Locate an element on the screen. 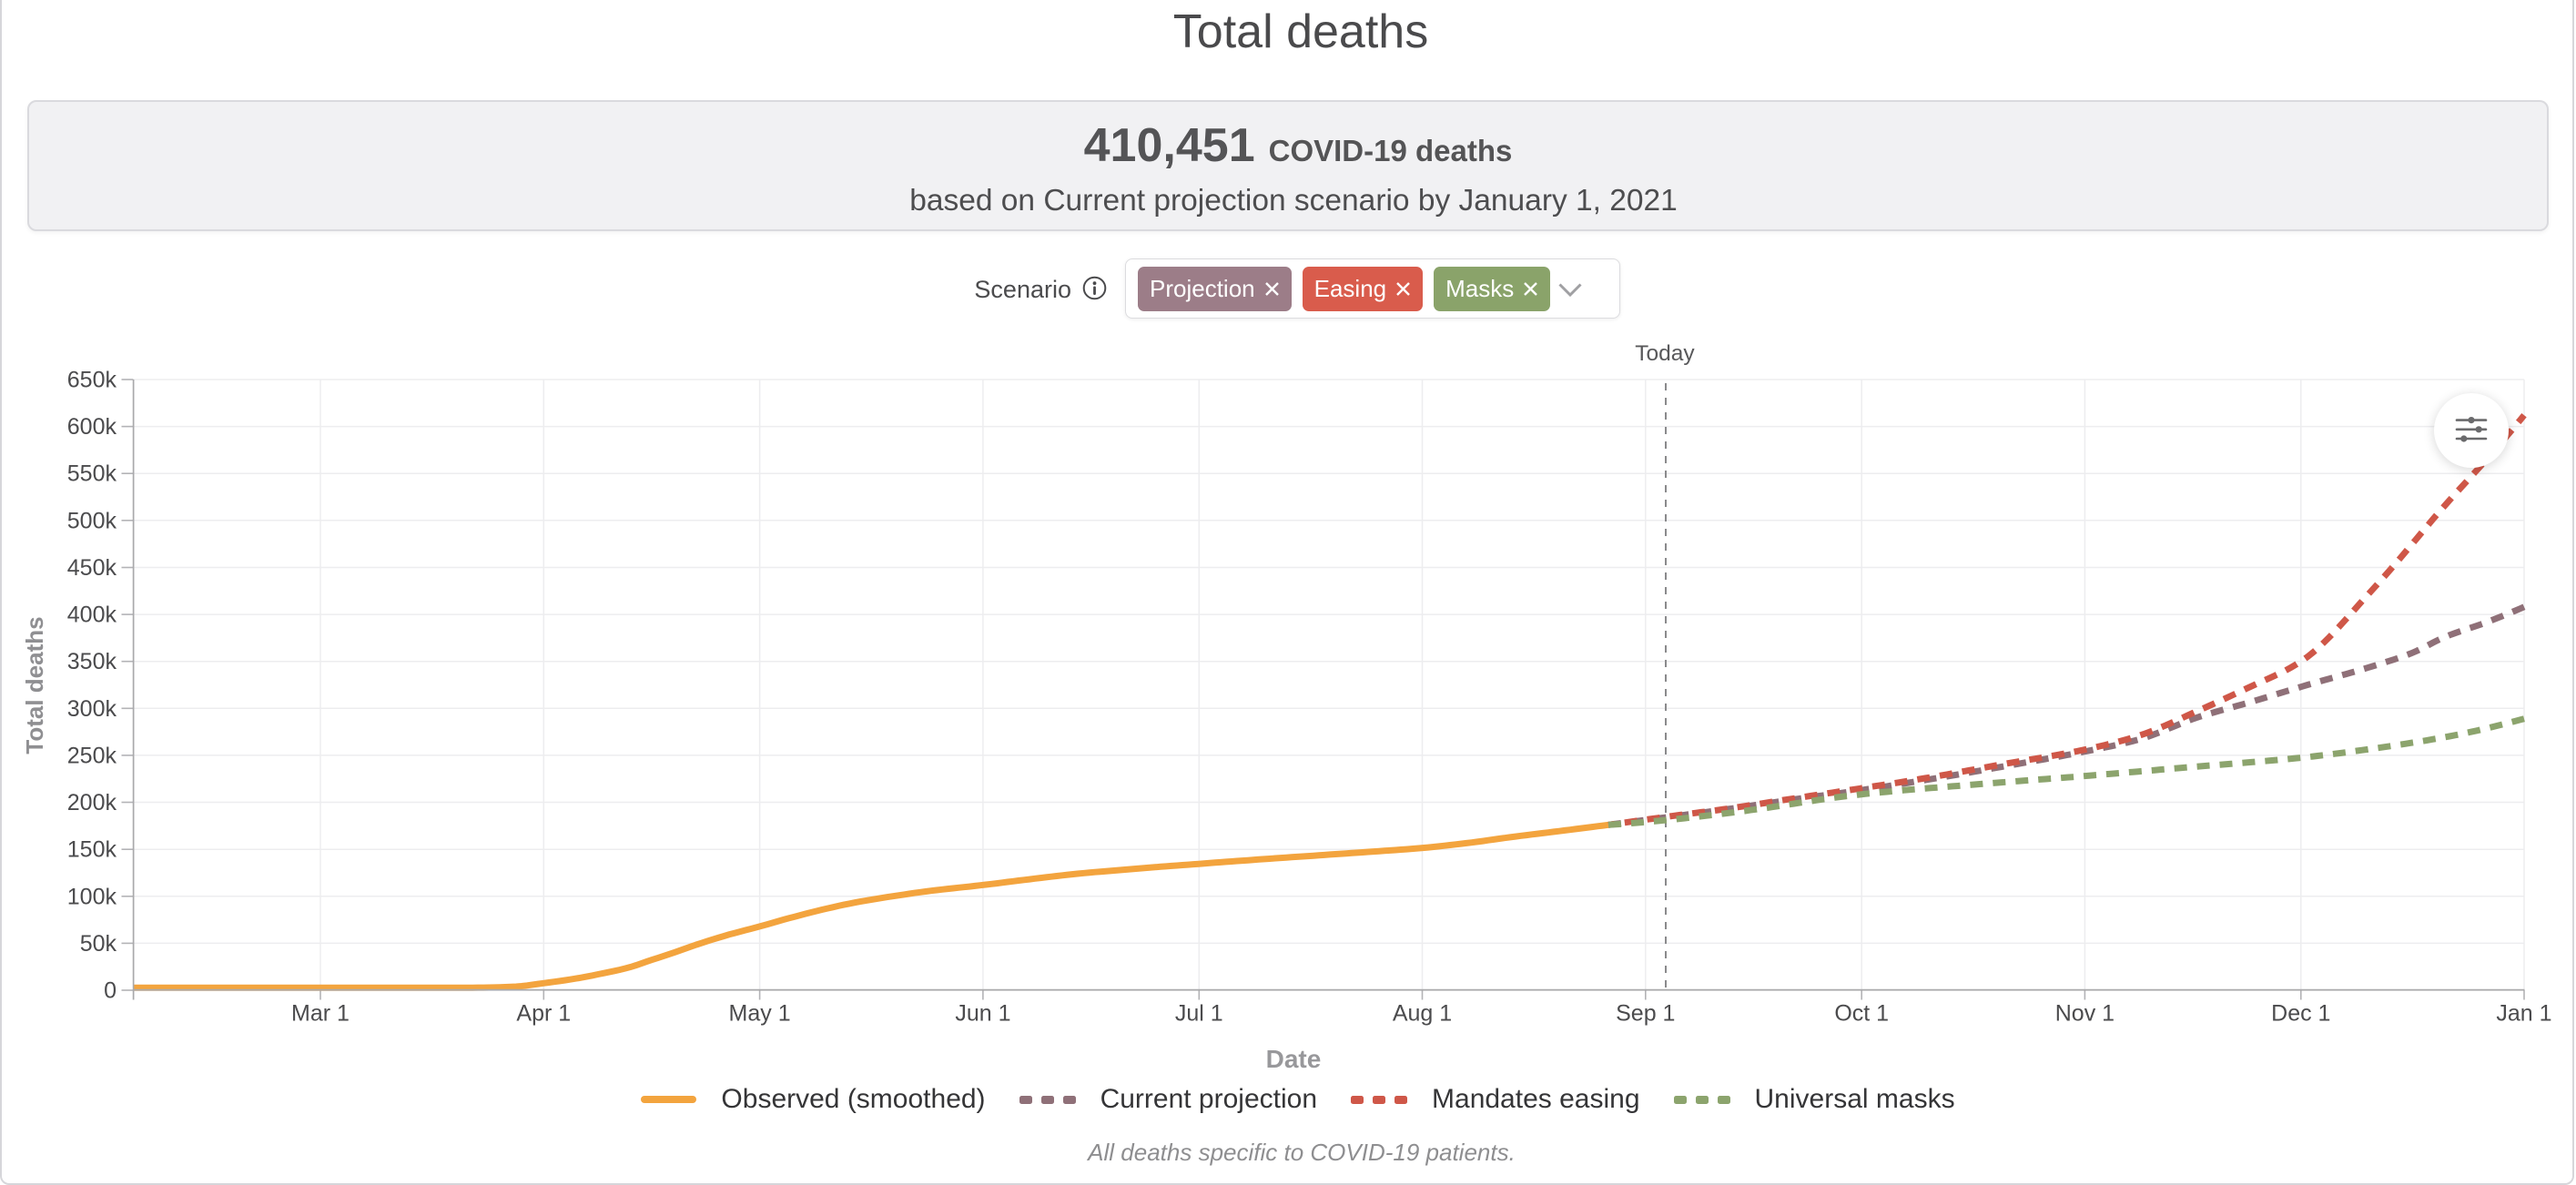  svg-text: 50k is located at coordinates (98, 944).